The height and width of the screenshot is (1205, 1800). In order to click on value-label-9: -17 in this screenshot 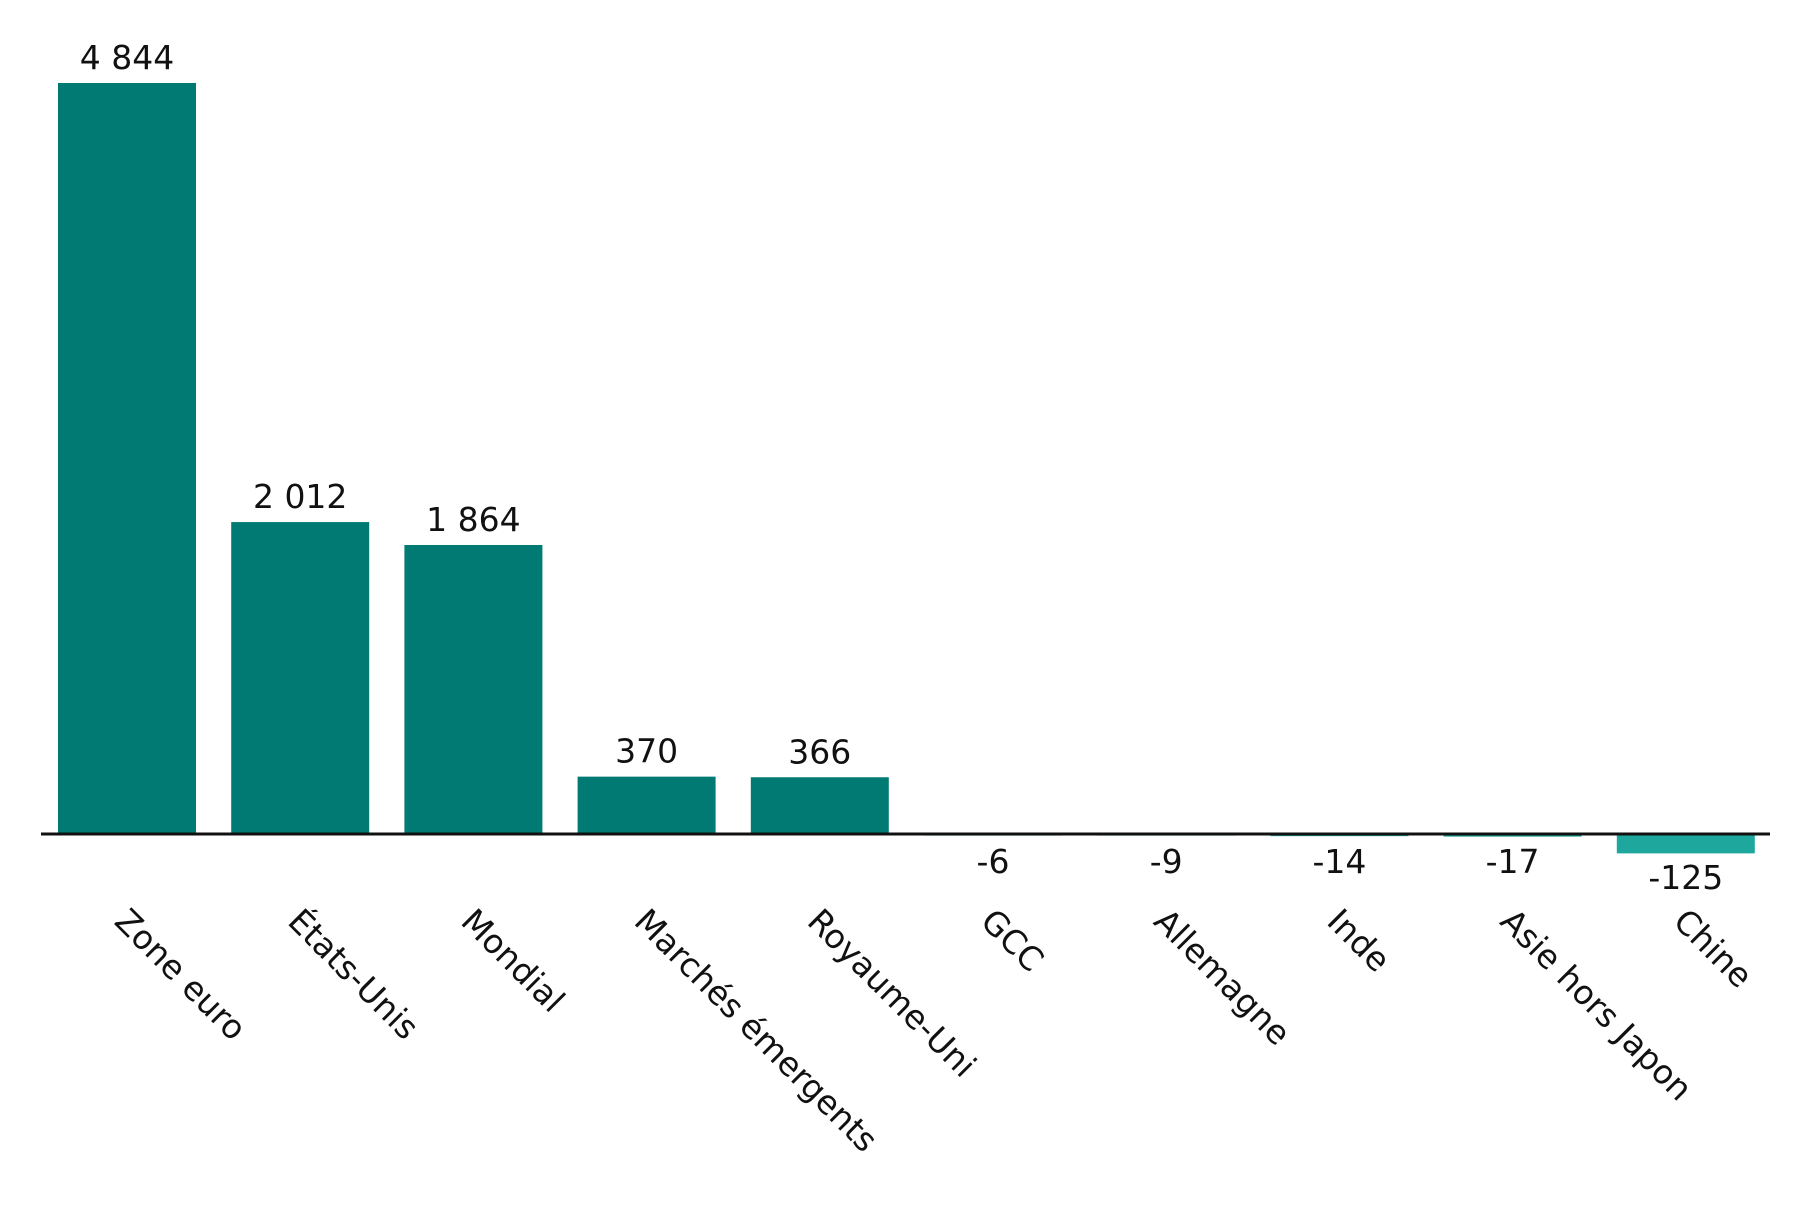, I will do `click(1513, 861)`.